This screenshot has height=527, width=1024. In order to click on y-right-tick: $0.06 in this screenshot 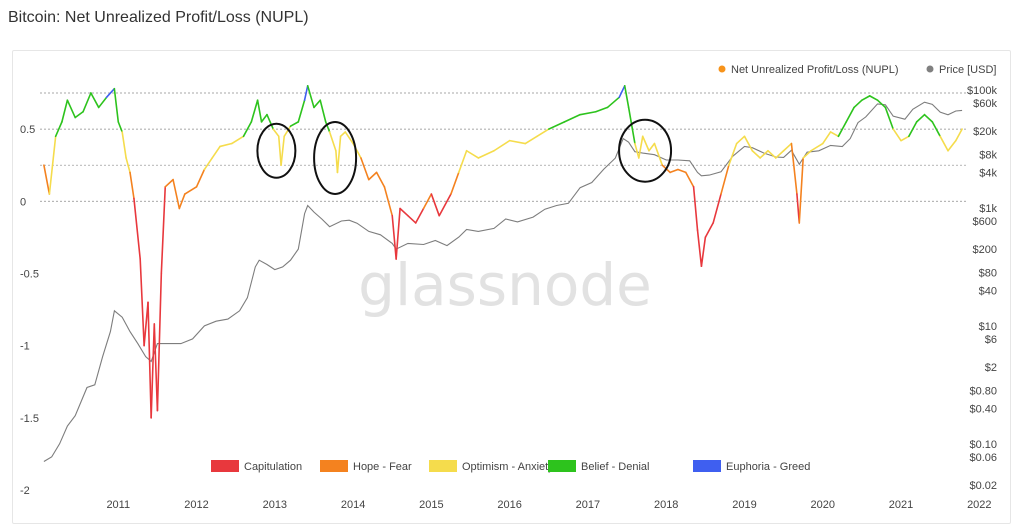, I will do `click(983, 458)`.